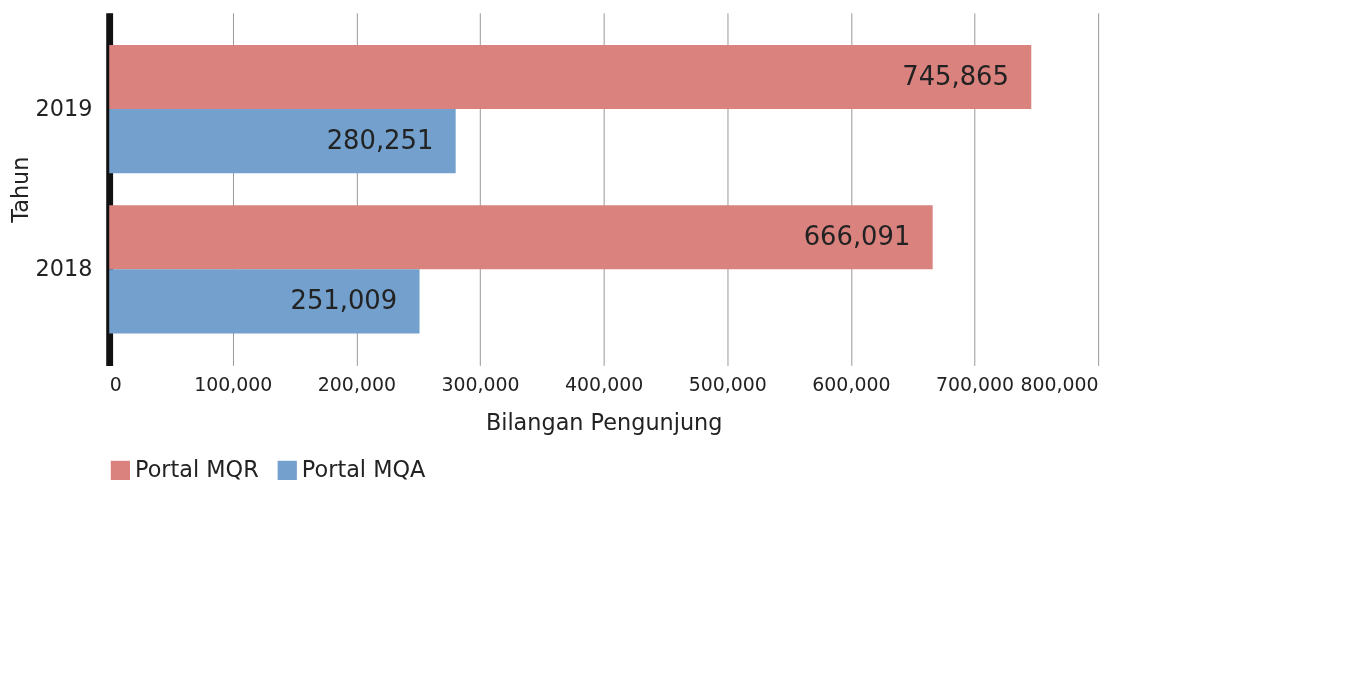 This screenshot has height=682, width=1360. I want to click on x-tick-label: 0, so click(115, 383).